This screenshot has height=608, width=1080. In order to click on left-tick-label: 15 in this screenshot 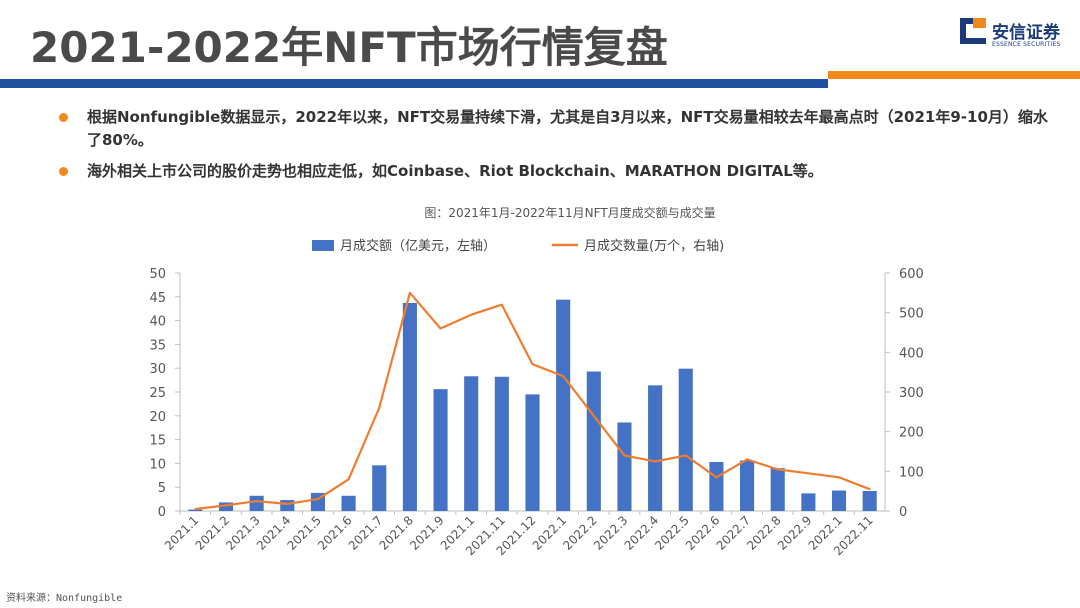, I will do `click(157, 441)`.